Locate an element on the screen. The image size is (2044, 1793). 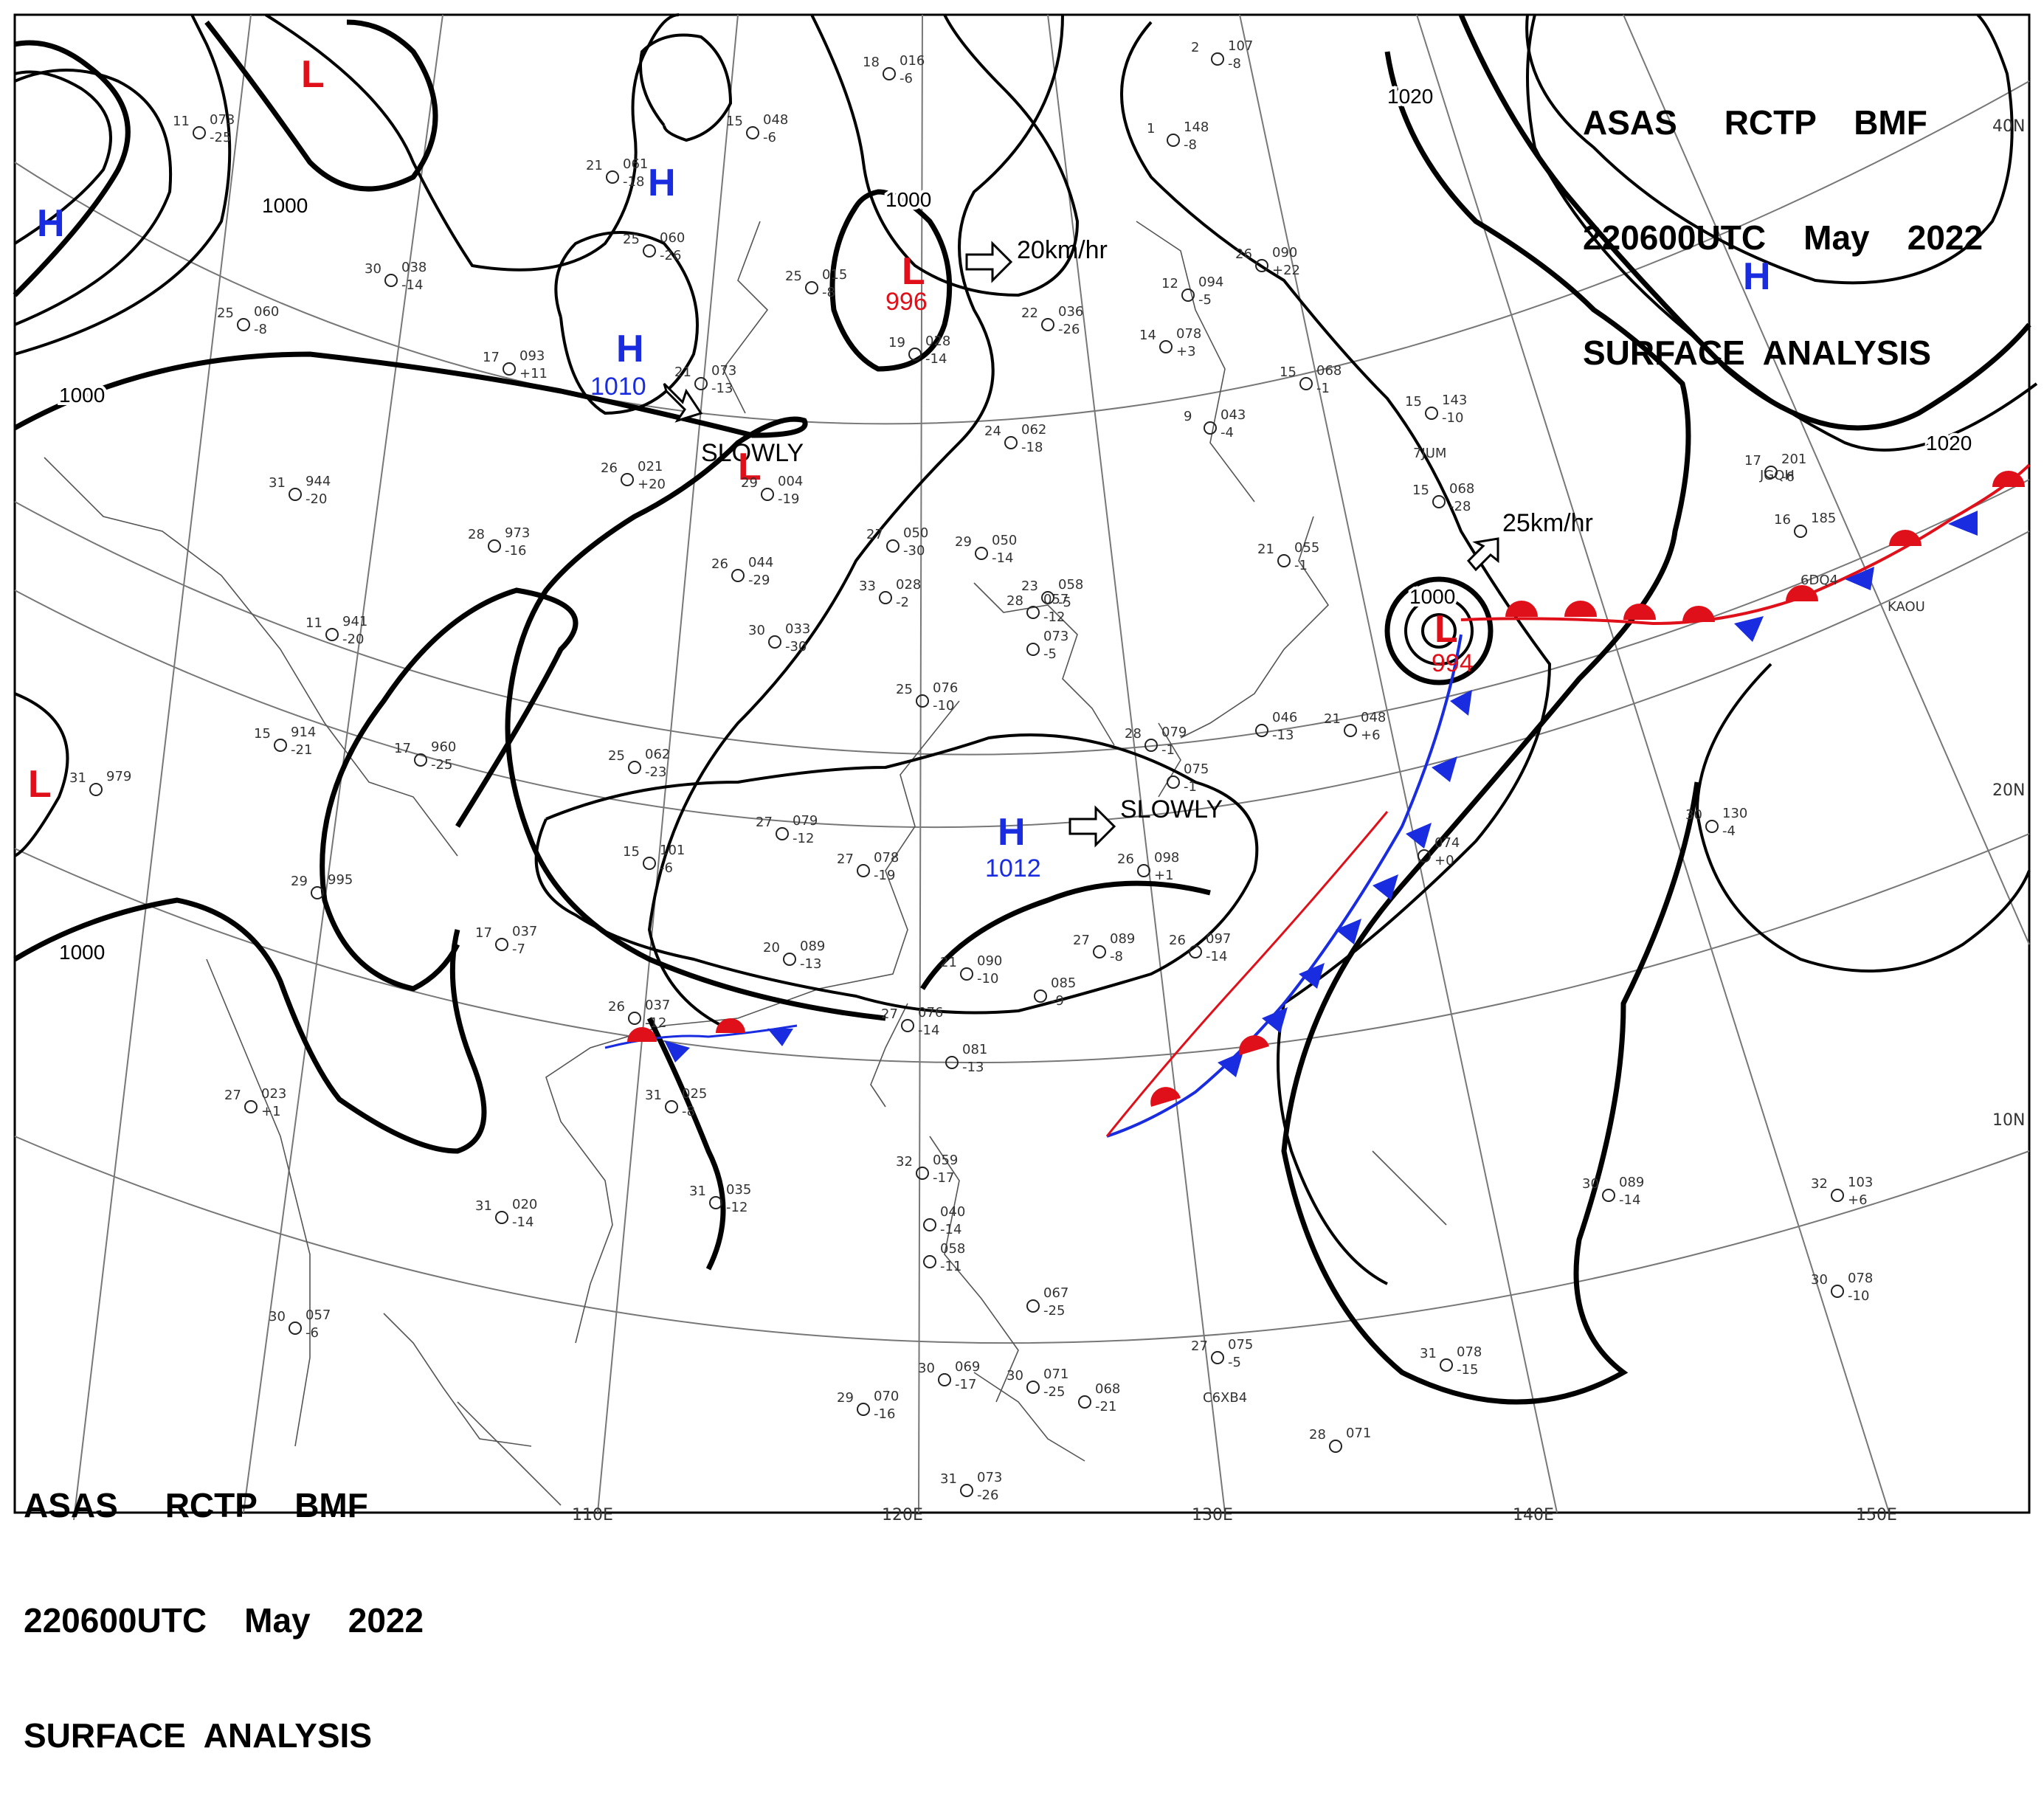
station-temperature: 32 is located at coordinates (905, 1162).